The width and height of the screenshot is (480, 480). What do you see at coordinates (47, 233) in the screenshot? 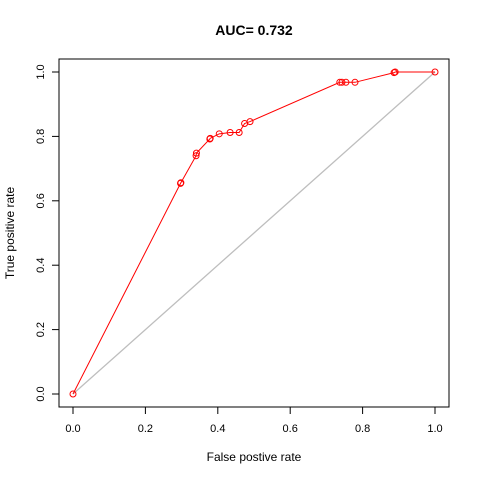
I see `y-axis: 0.0 0.2 0.4 0.6 0.8 1.0` at bounding box center [47, 233].